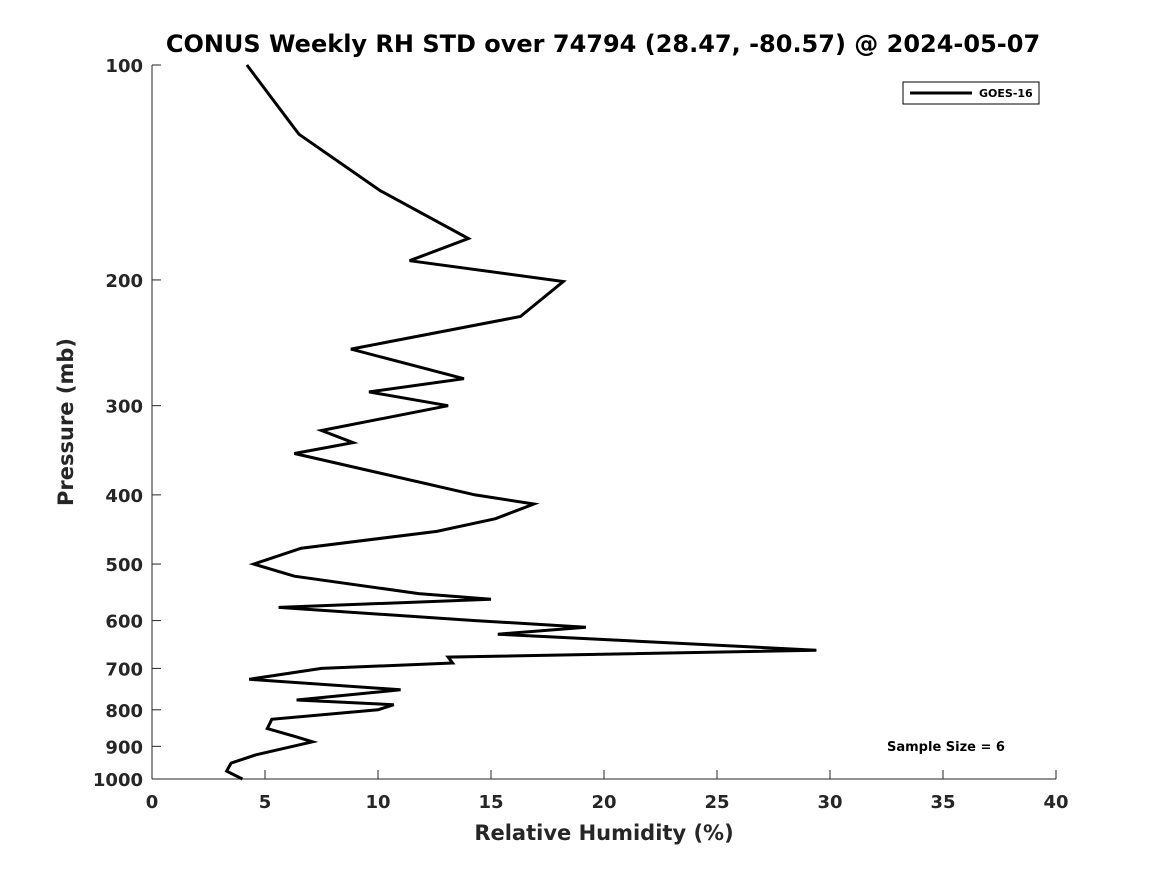 This screenshot has width=1167, height=875. I want to click on legend-label-goes-16: GOES-16, so click(1006, 93).